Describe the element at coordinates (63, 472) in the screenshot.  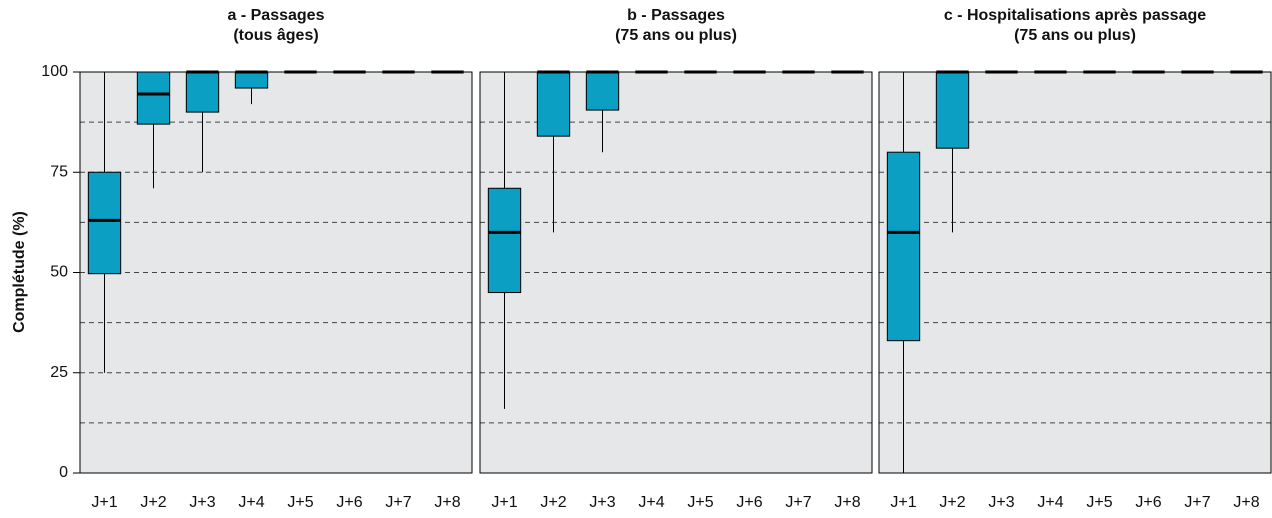
I see `y-tick-label: 0` at that location.